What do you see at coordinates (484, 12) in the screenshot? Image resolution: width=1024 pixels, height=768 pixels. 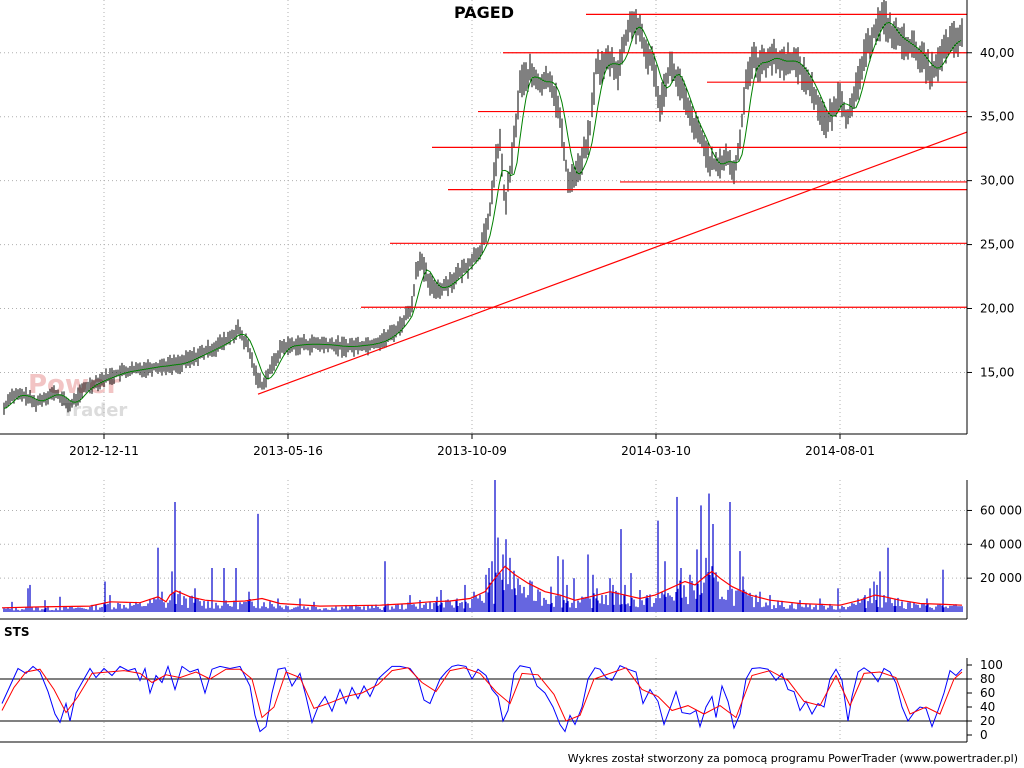 I see `chart-title: PAGED` at bounding box center [484, 12].